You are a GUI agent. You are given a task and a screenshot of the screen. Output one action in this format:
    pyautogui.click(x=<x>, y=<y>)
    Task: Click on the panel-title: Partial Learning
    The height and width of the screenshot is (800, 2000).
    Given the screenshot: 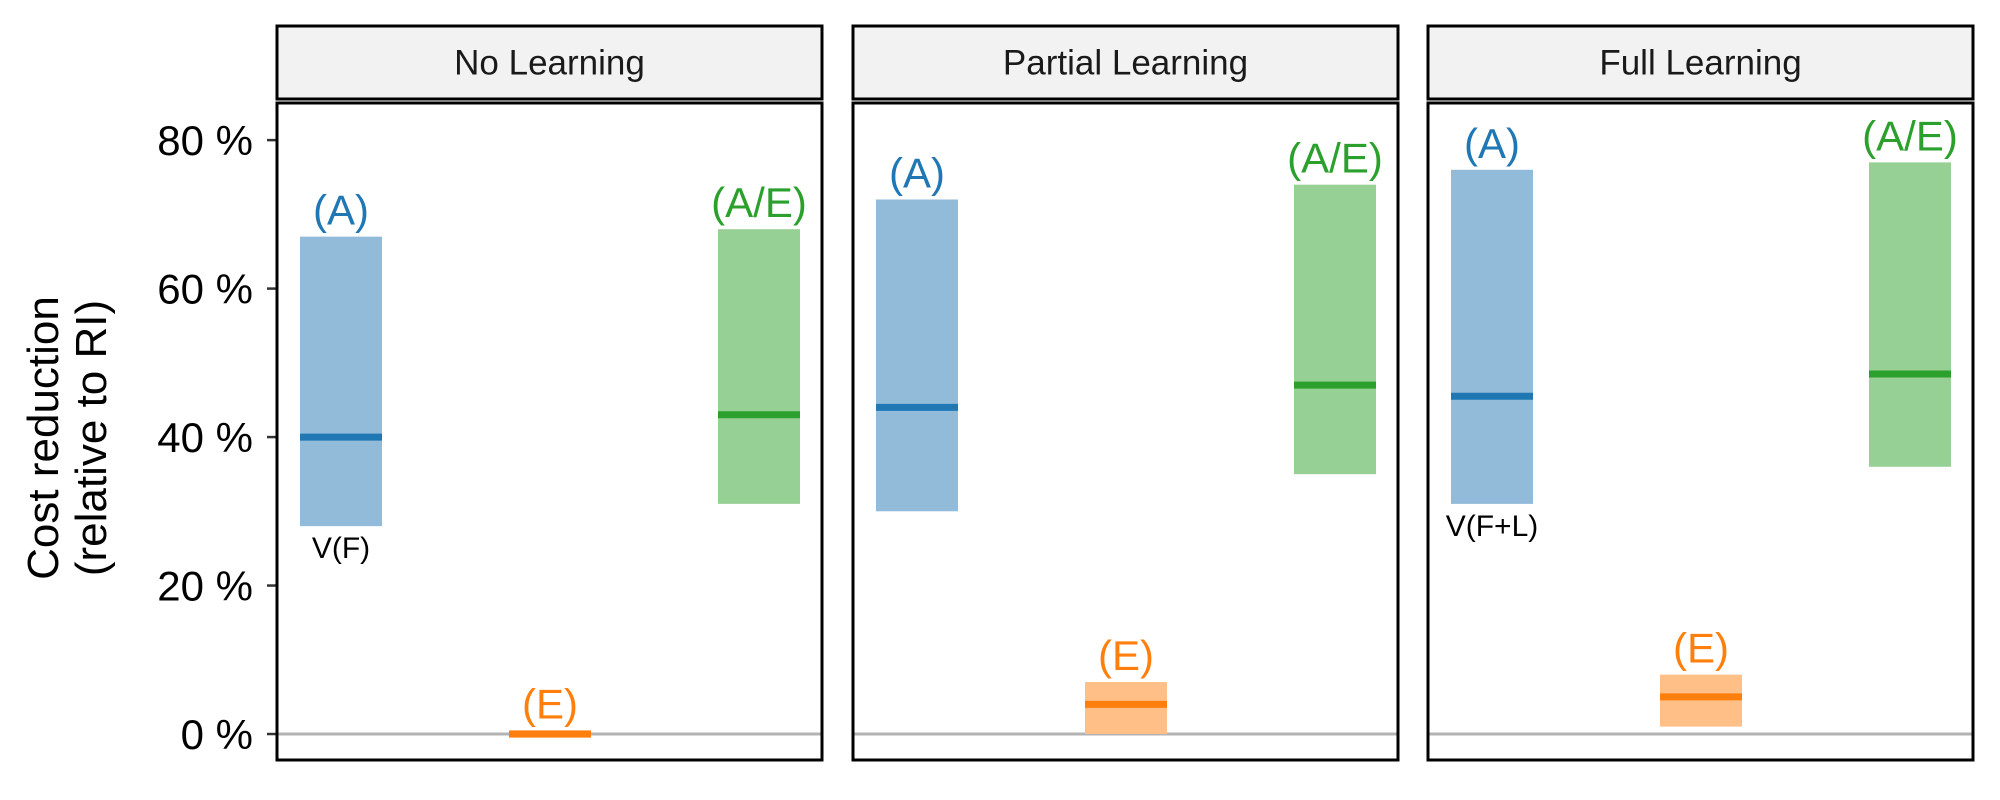 What is the action you would take?
    pyautogui.click(x=1125, y=63)
    